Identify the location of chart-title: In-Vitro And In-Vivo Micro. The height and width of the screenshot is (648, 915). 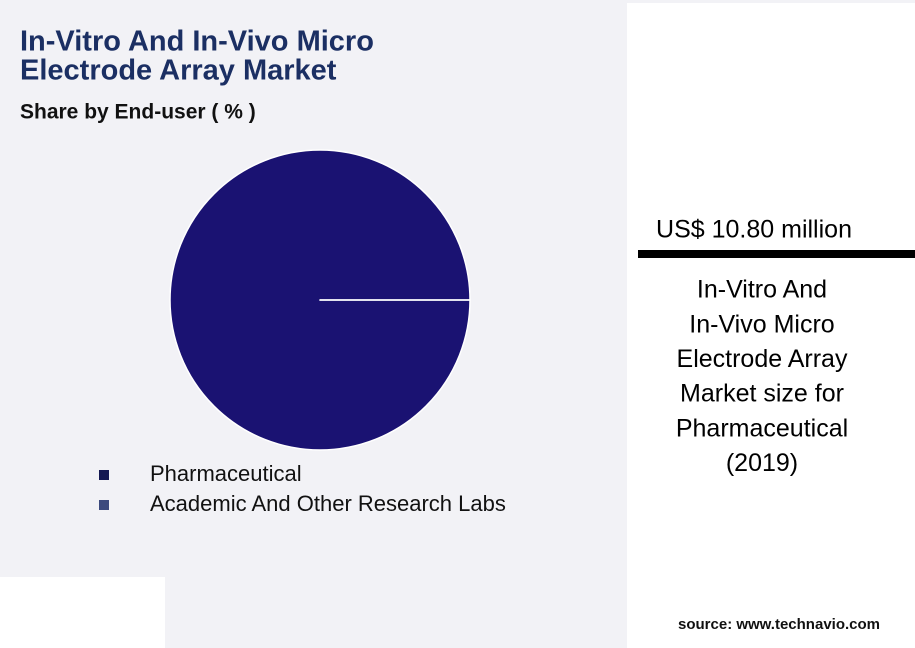
(197, 42).